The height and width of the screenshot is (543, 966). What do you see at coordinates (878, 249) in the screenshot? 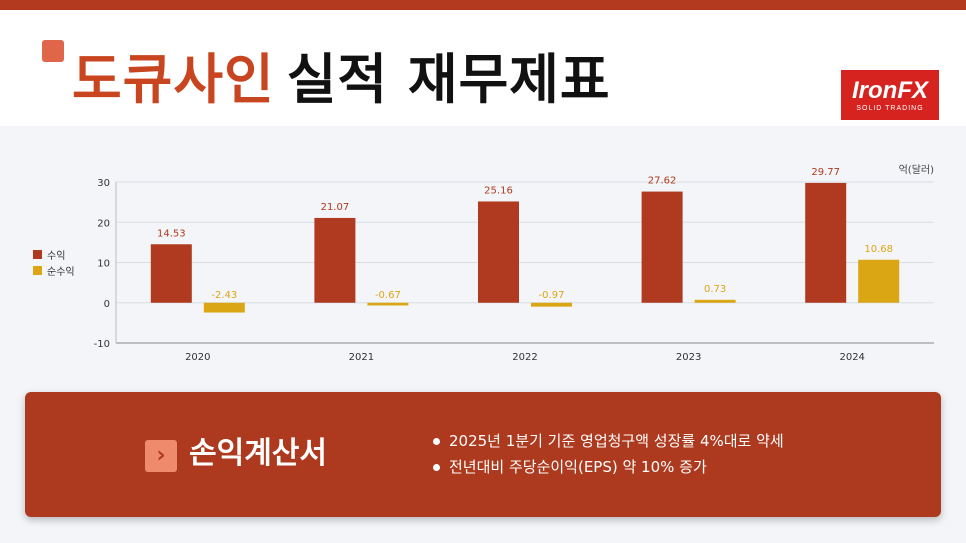
I see `data-label: 10.68` at bounding box center [878, 249].